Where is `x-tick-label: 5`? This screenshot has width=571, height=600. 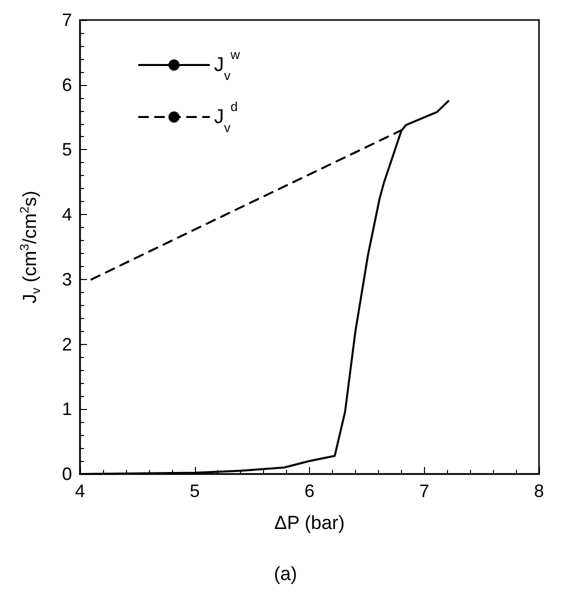
x-tick-label: 5 is located at coordinates (195, 491).